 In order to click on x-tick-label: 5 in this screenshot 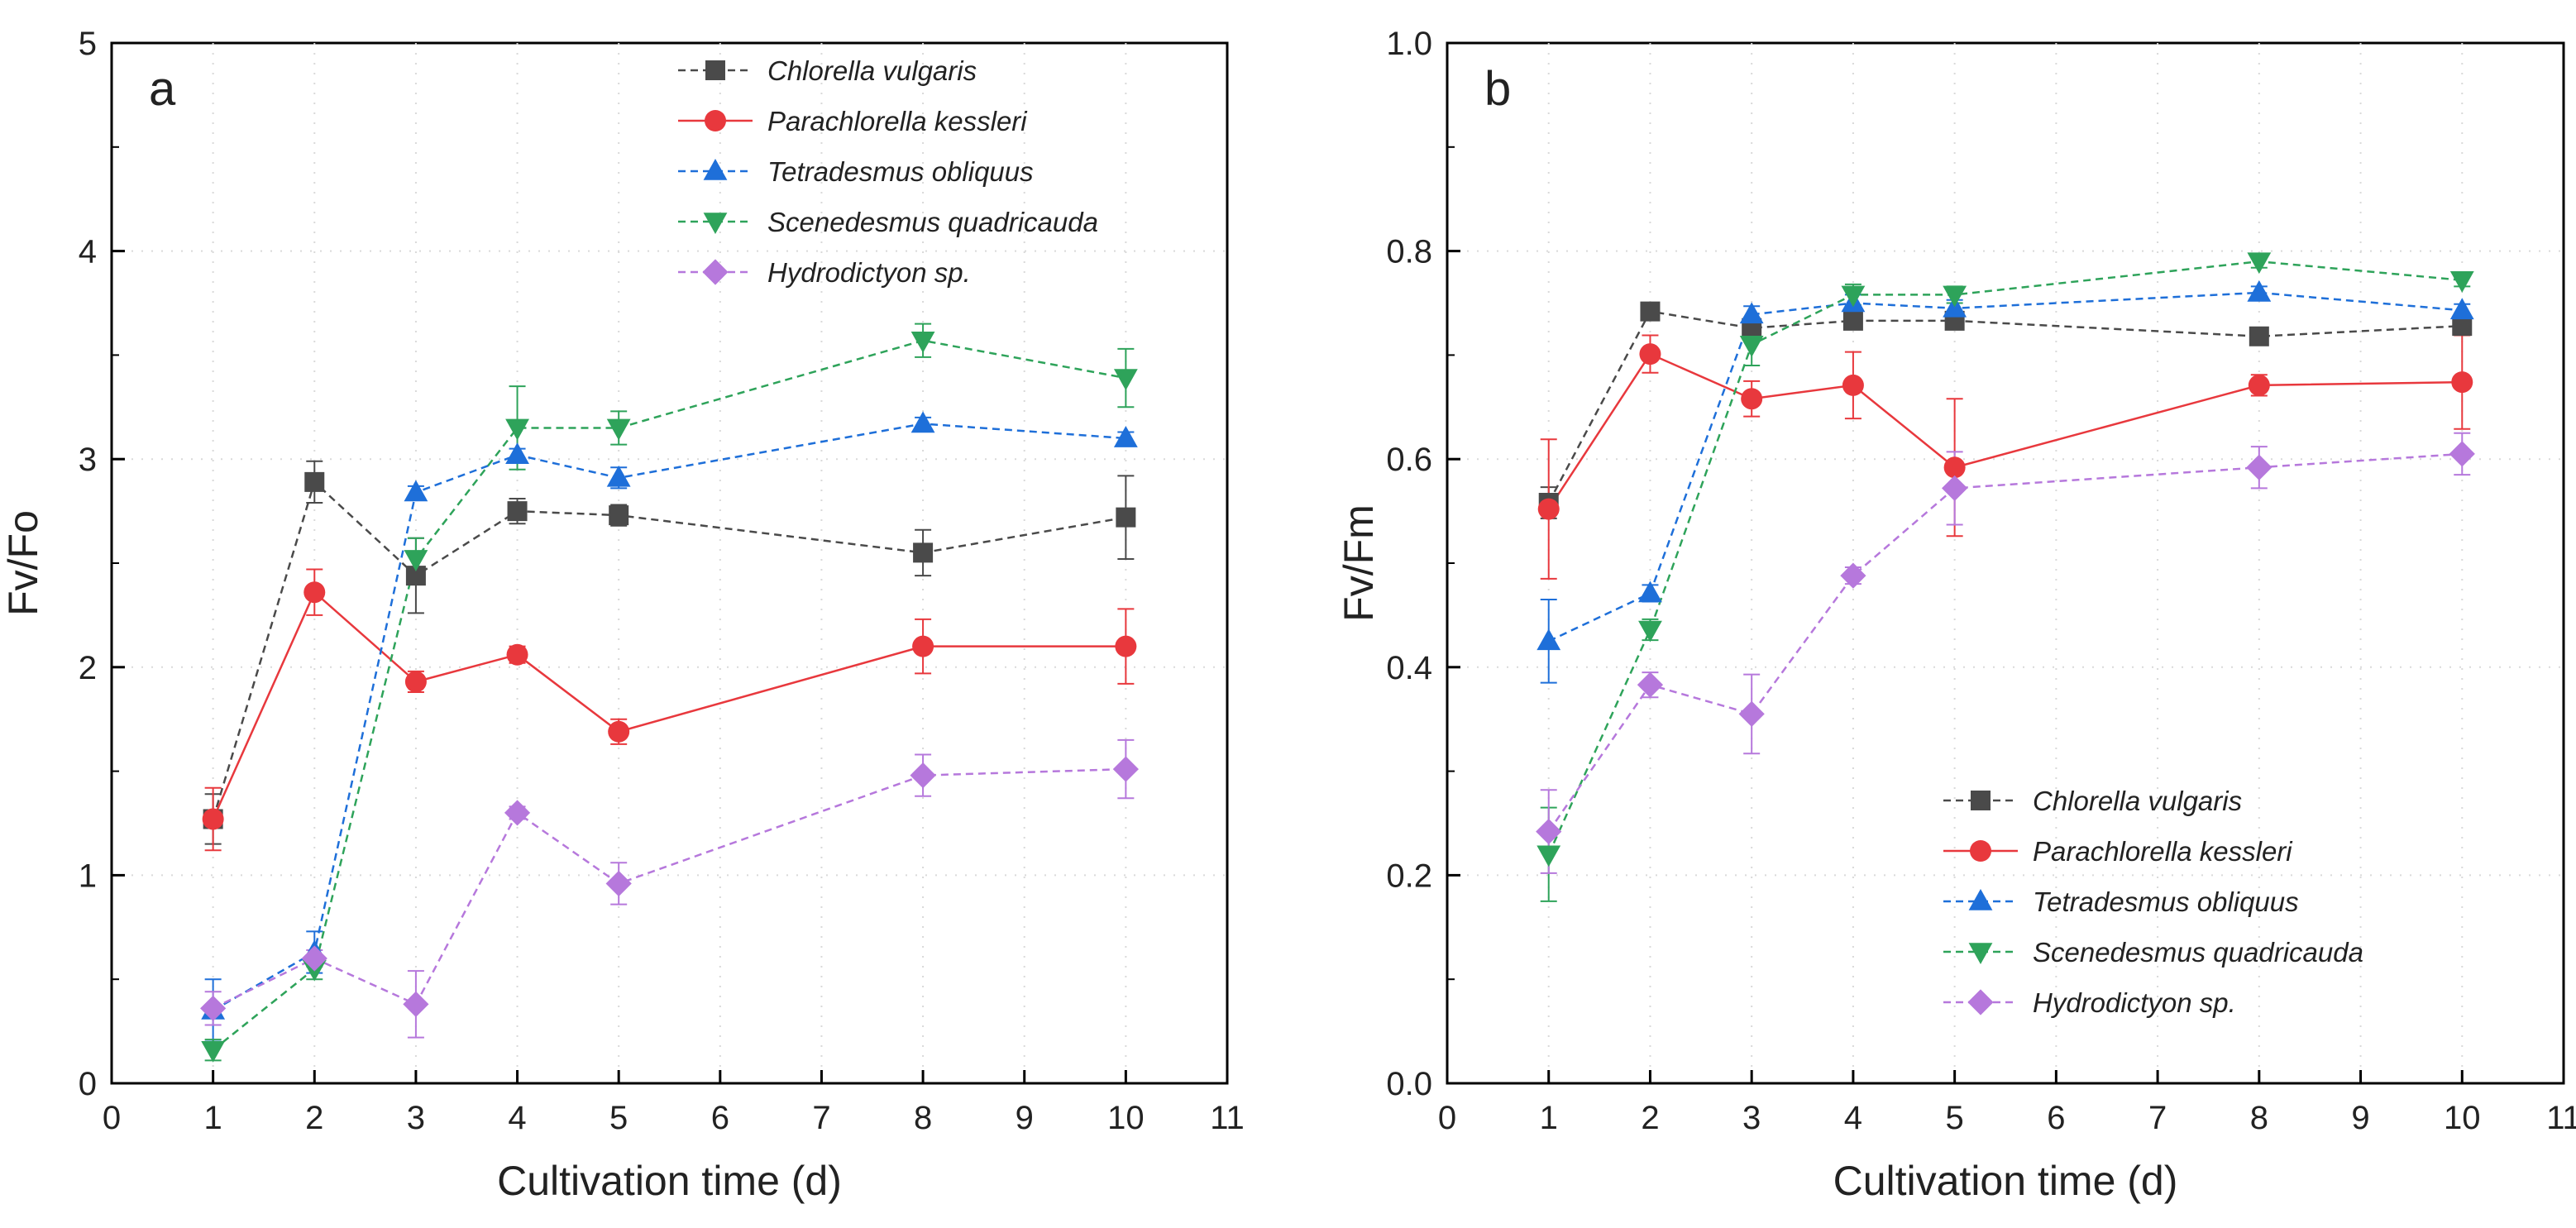, I will do `click(1955, 1118)`.